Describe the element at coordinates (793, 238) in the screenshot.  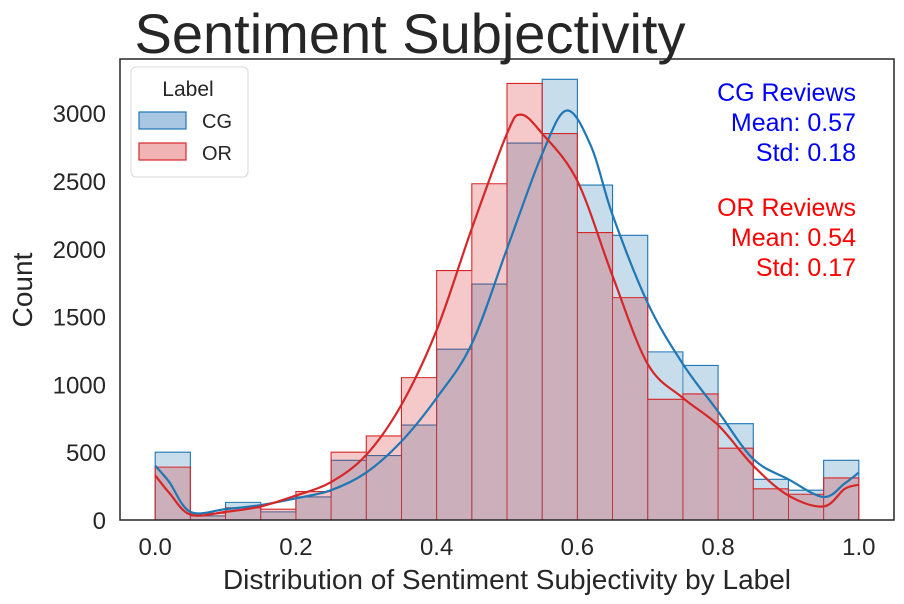
I see `or-stats-mean: Mean: 0.54` at that location.